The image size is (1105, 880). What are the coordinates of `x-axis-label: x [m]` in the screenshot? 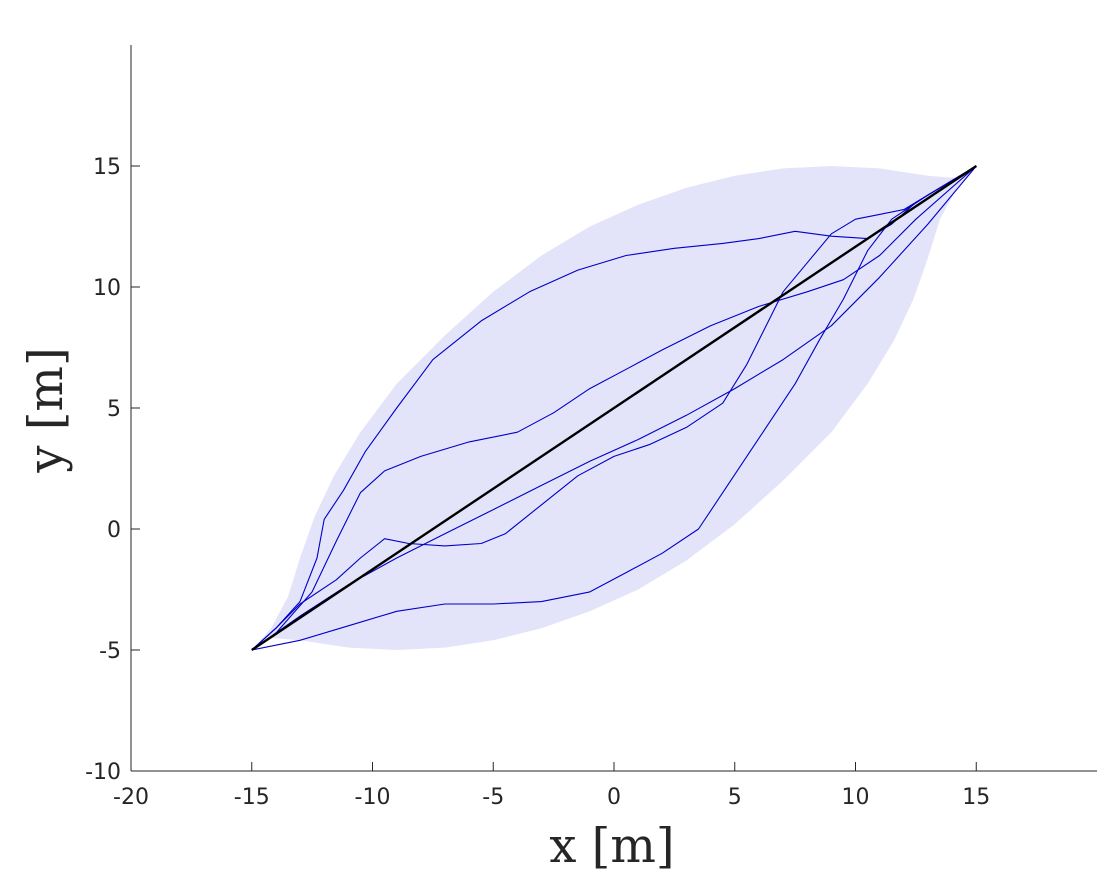 It's located at (611, 846).